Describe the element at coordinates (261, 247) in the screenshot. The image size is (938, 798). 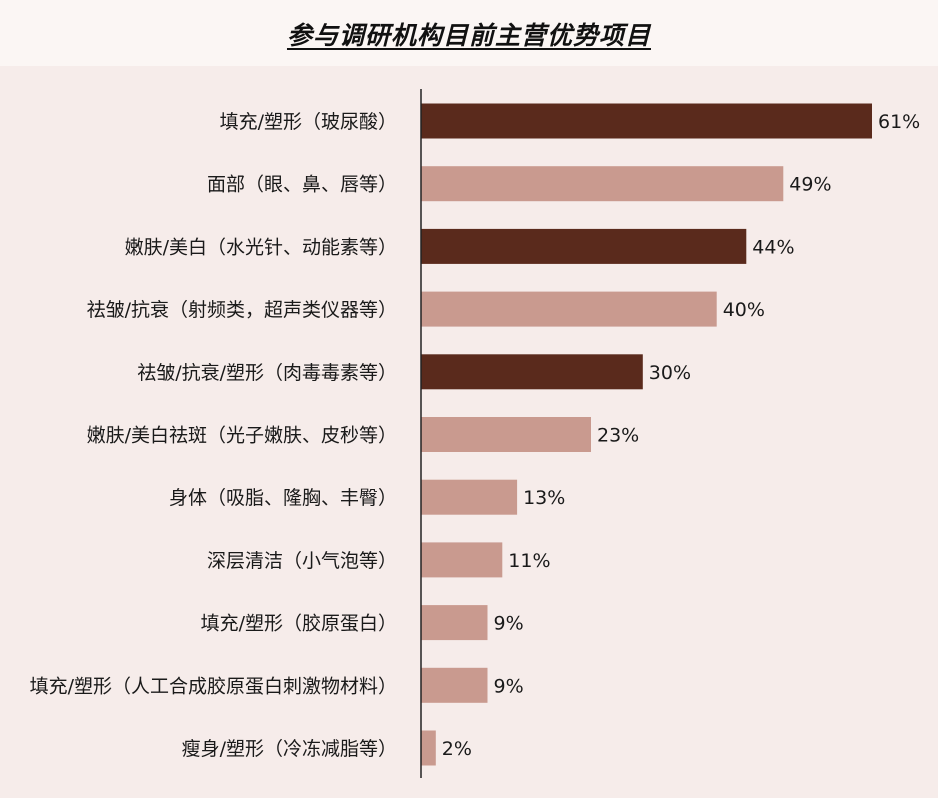
I see `category-label-2: 嫩肤/美白（水光针、动能素等）` at that location.